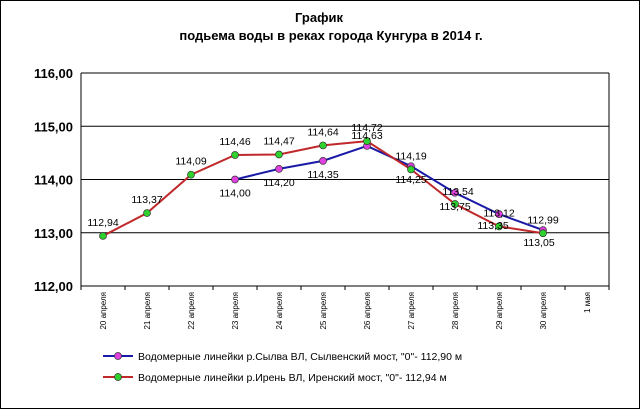 The width and height of the screenshot is (640, 409). What do you see at coordinates (235, 311) in the screenshot?
I see `x-tick-label-3: 23 апреля` at bounding box center [235, 311].